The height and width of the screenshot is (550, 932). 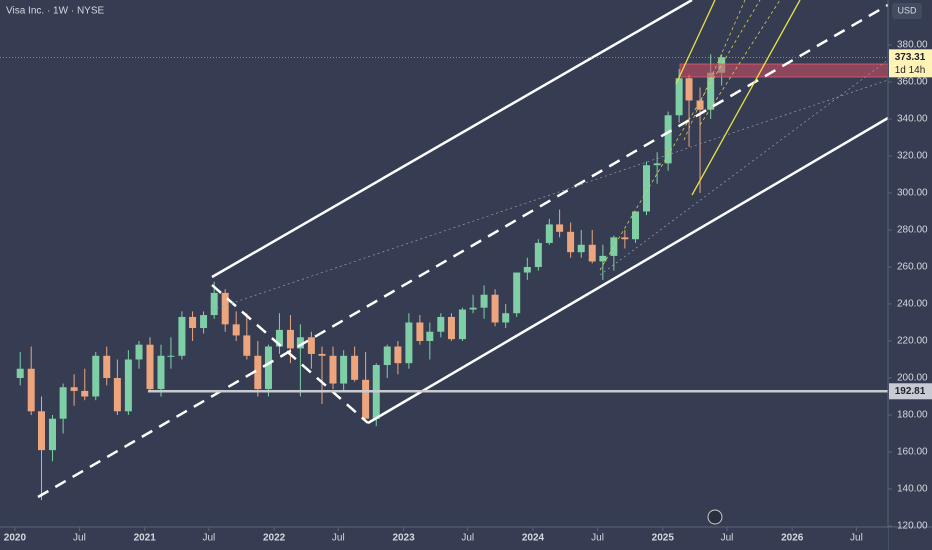 I want to click on y-tick-label: 380.00, so click(x=912, y=45).